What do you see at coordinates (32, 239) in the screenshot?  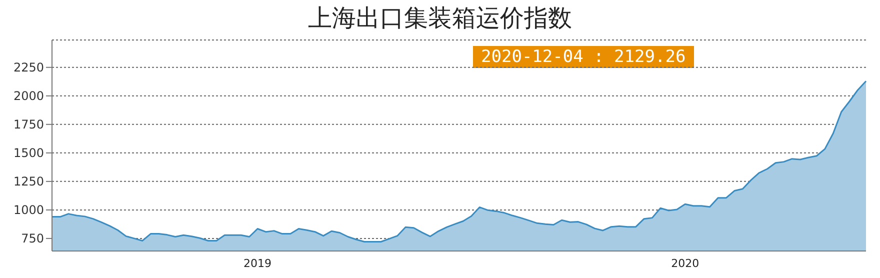 I see `y-tick-label: 750` at bounding box center [32, 239].